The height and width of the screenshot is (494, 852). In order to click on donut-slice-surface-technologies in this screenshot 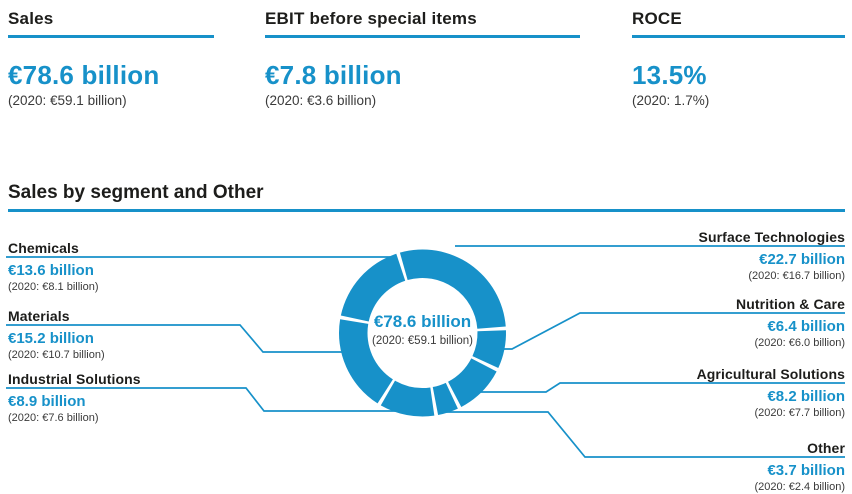, I will do `click(452, 289)`.